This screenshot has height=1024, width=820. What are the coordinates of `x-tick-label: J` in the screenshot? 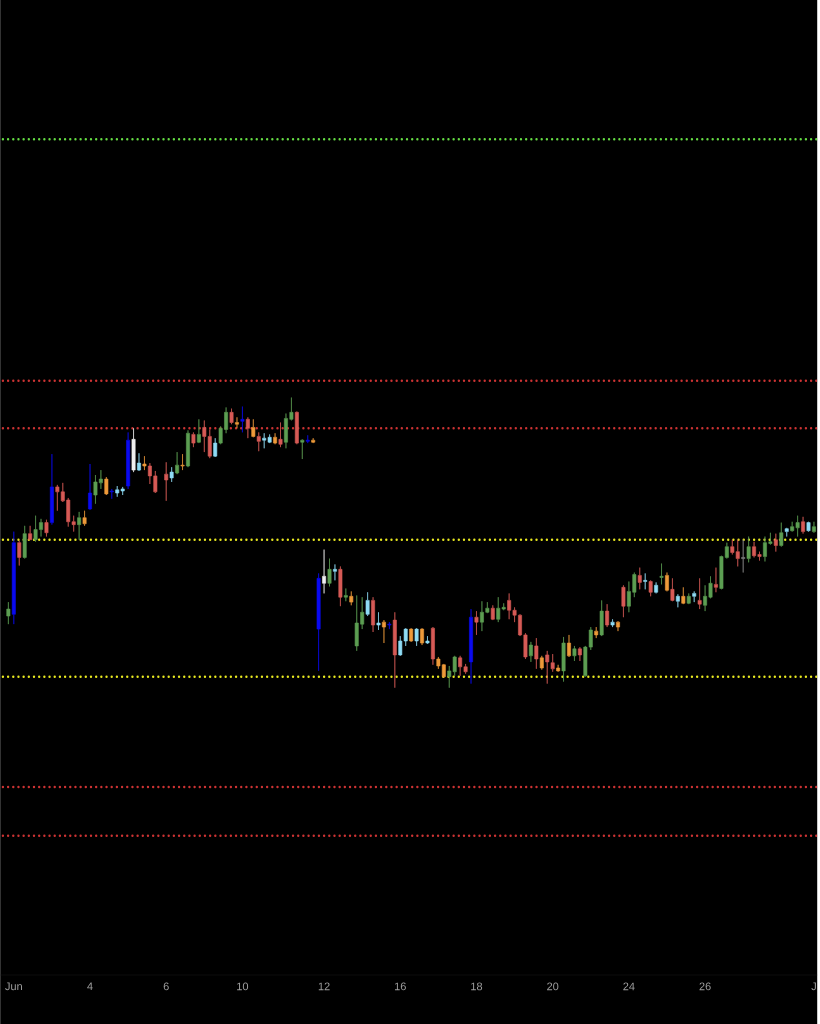 It's located at (813, 986).